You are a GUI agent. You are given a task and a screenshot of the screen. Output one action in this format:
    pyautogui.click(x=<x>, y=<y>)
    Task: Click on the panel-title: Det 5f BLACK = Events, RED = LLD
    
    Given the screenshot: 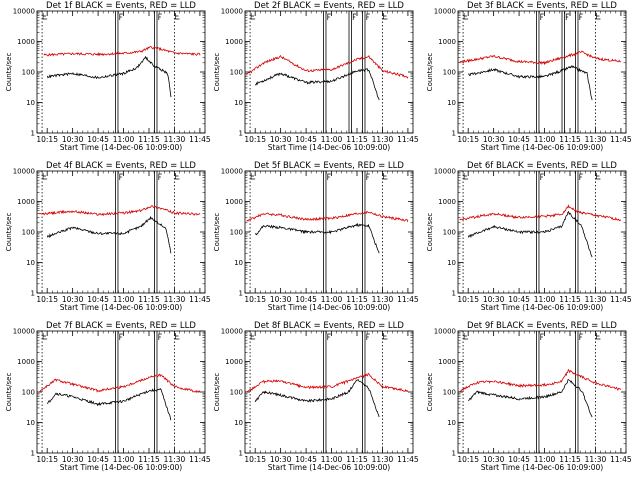 What is the action you would take?
    pyautogui.click(x=329, y=166)
    